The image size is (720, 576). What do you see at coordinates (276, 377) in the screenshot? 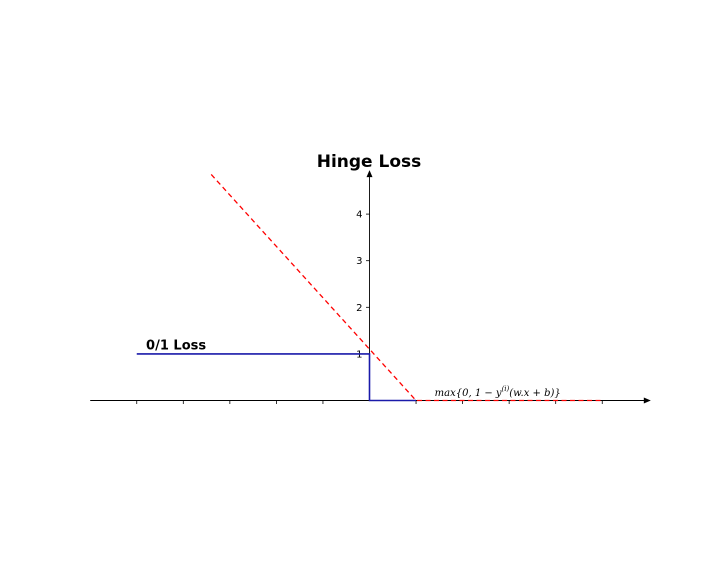
I see `series-line-zero-one` at bounding box center [276, 377].